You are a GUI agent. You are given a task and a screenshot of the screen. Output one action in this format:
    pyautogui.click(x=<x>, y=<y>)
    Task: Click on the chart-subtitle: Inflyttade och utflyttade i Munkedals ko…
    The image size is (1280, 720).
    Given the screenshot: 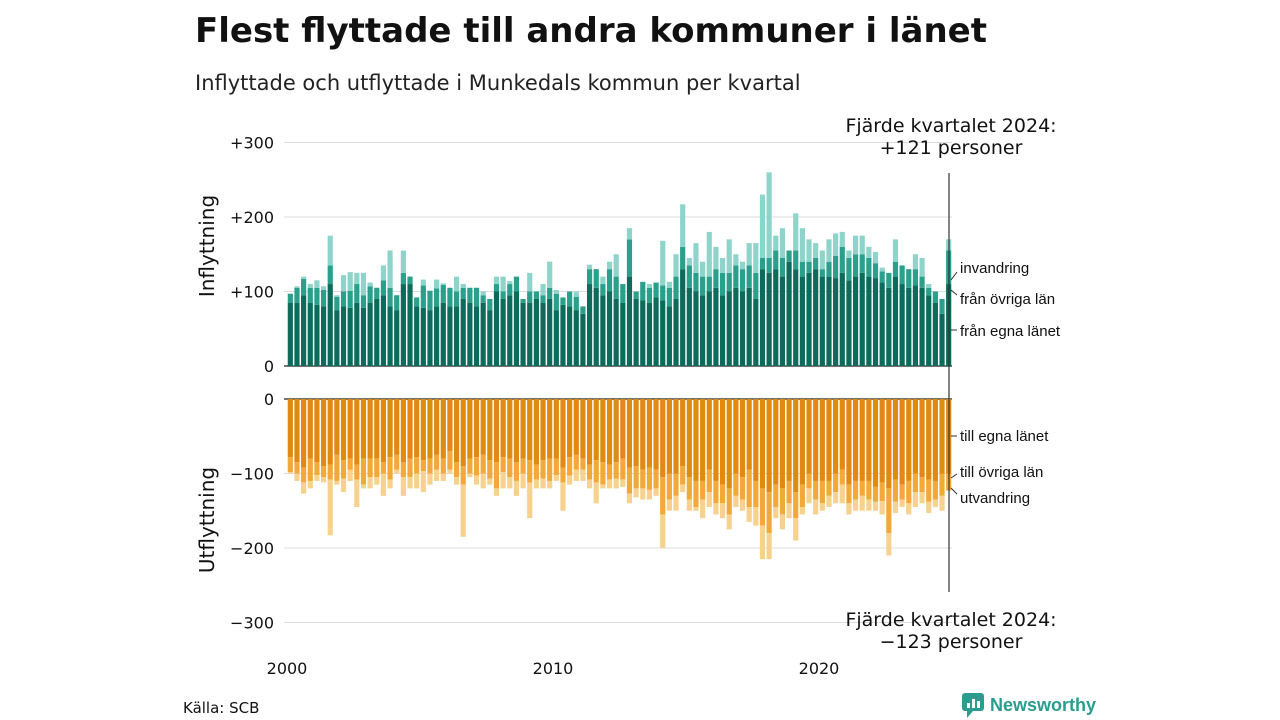 What is the action you would take?
    pyautogui.click(x=498, y=83)
    